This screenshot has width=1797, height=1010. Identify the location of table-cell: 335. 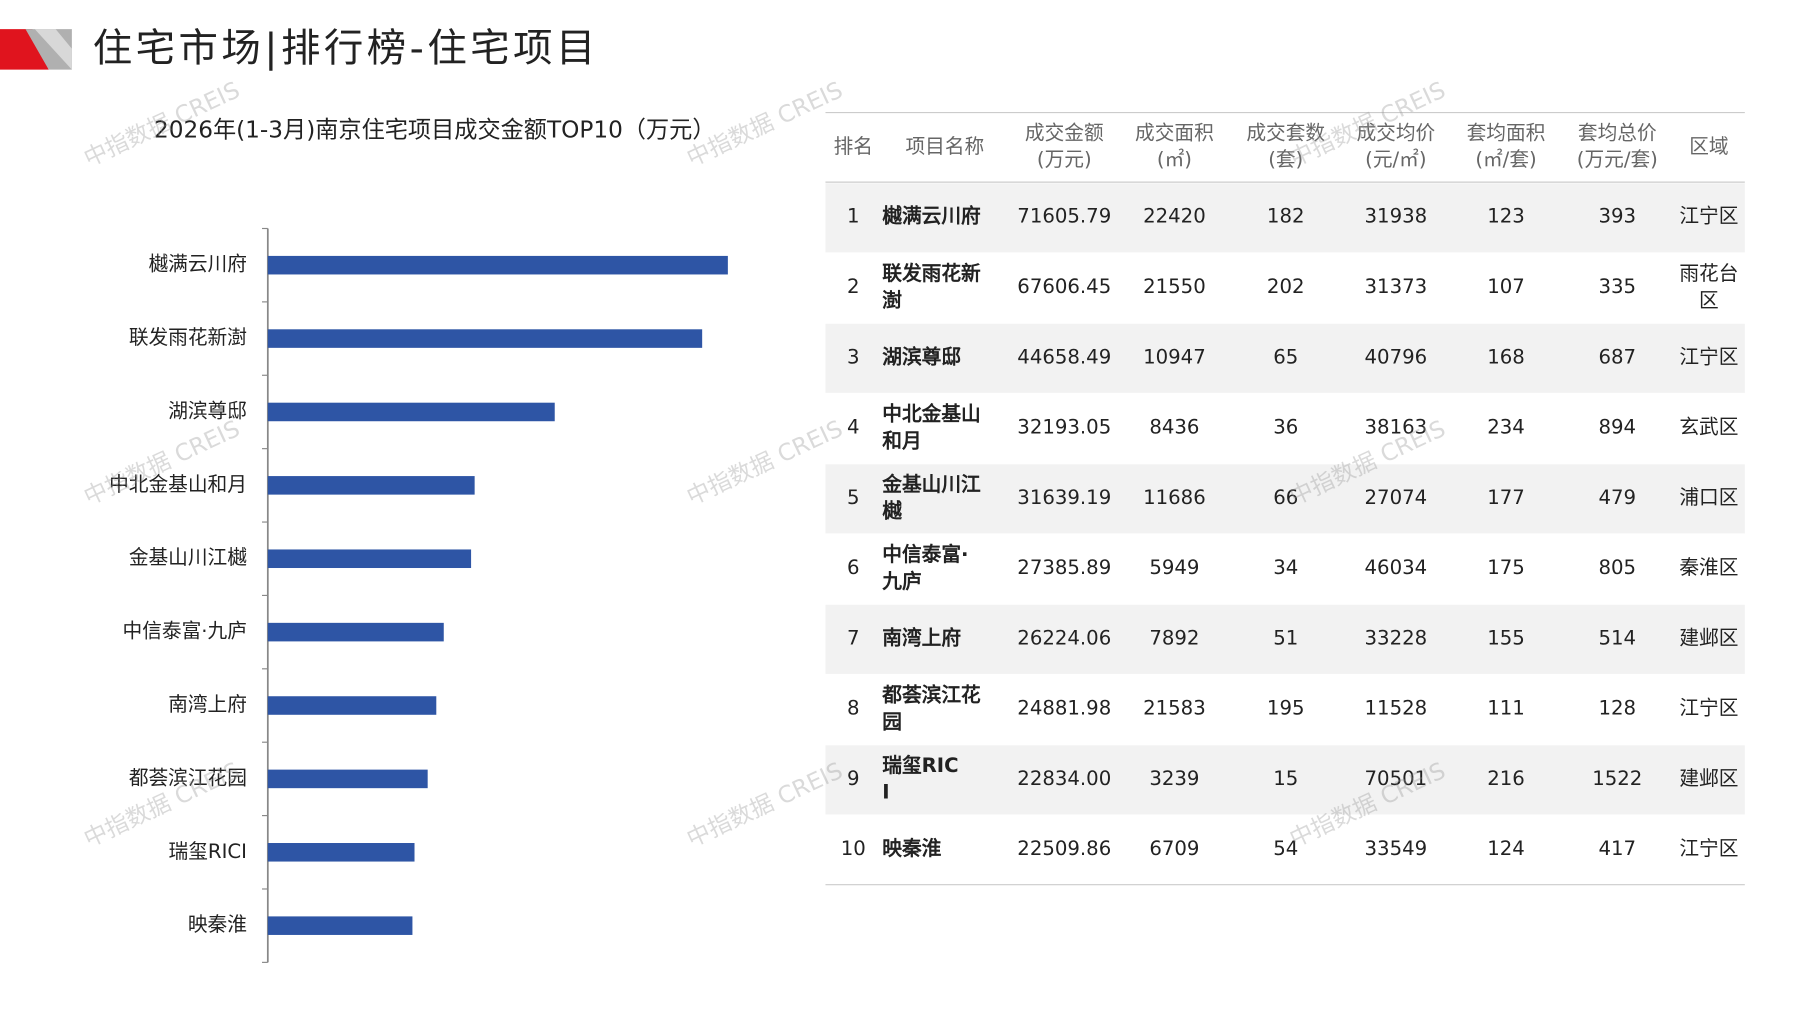
(1618, 286).